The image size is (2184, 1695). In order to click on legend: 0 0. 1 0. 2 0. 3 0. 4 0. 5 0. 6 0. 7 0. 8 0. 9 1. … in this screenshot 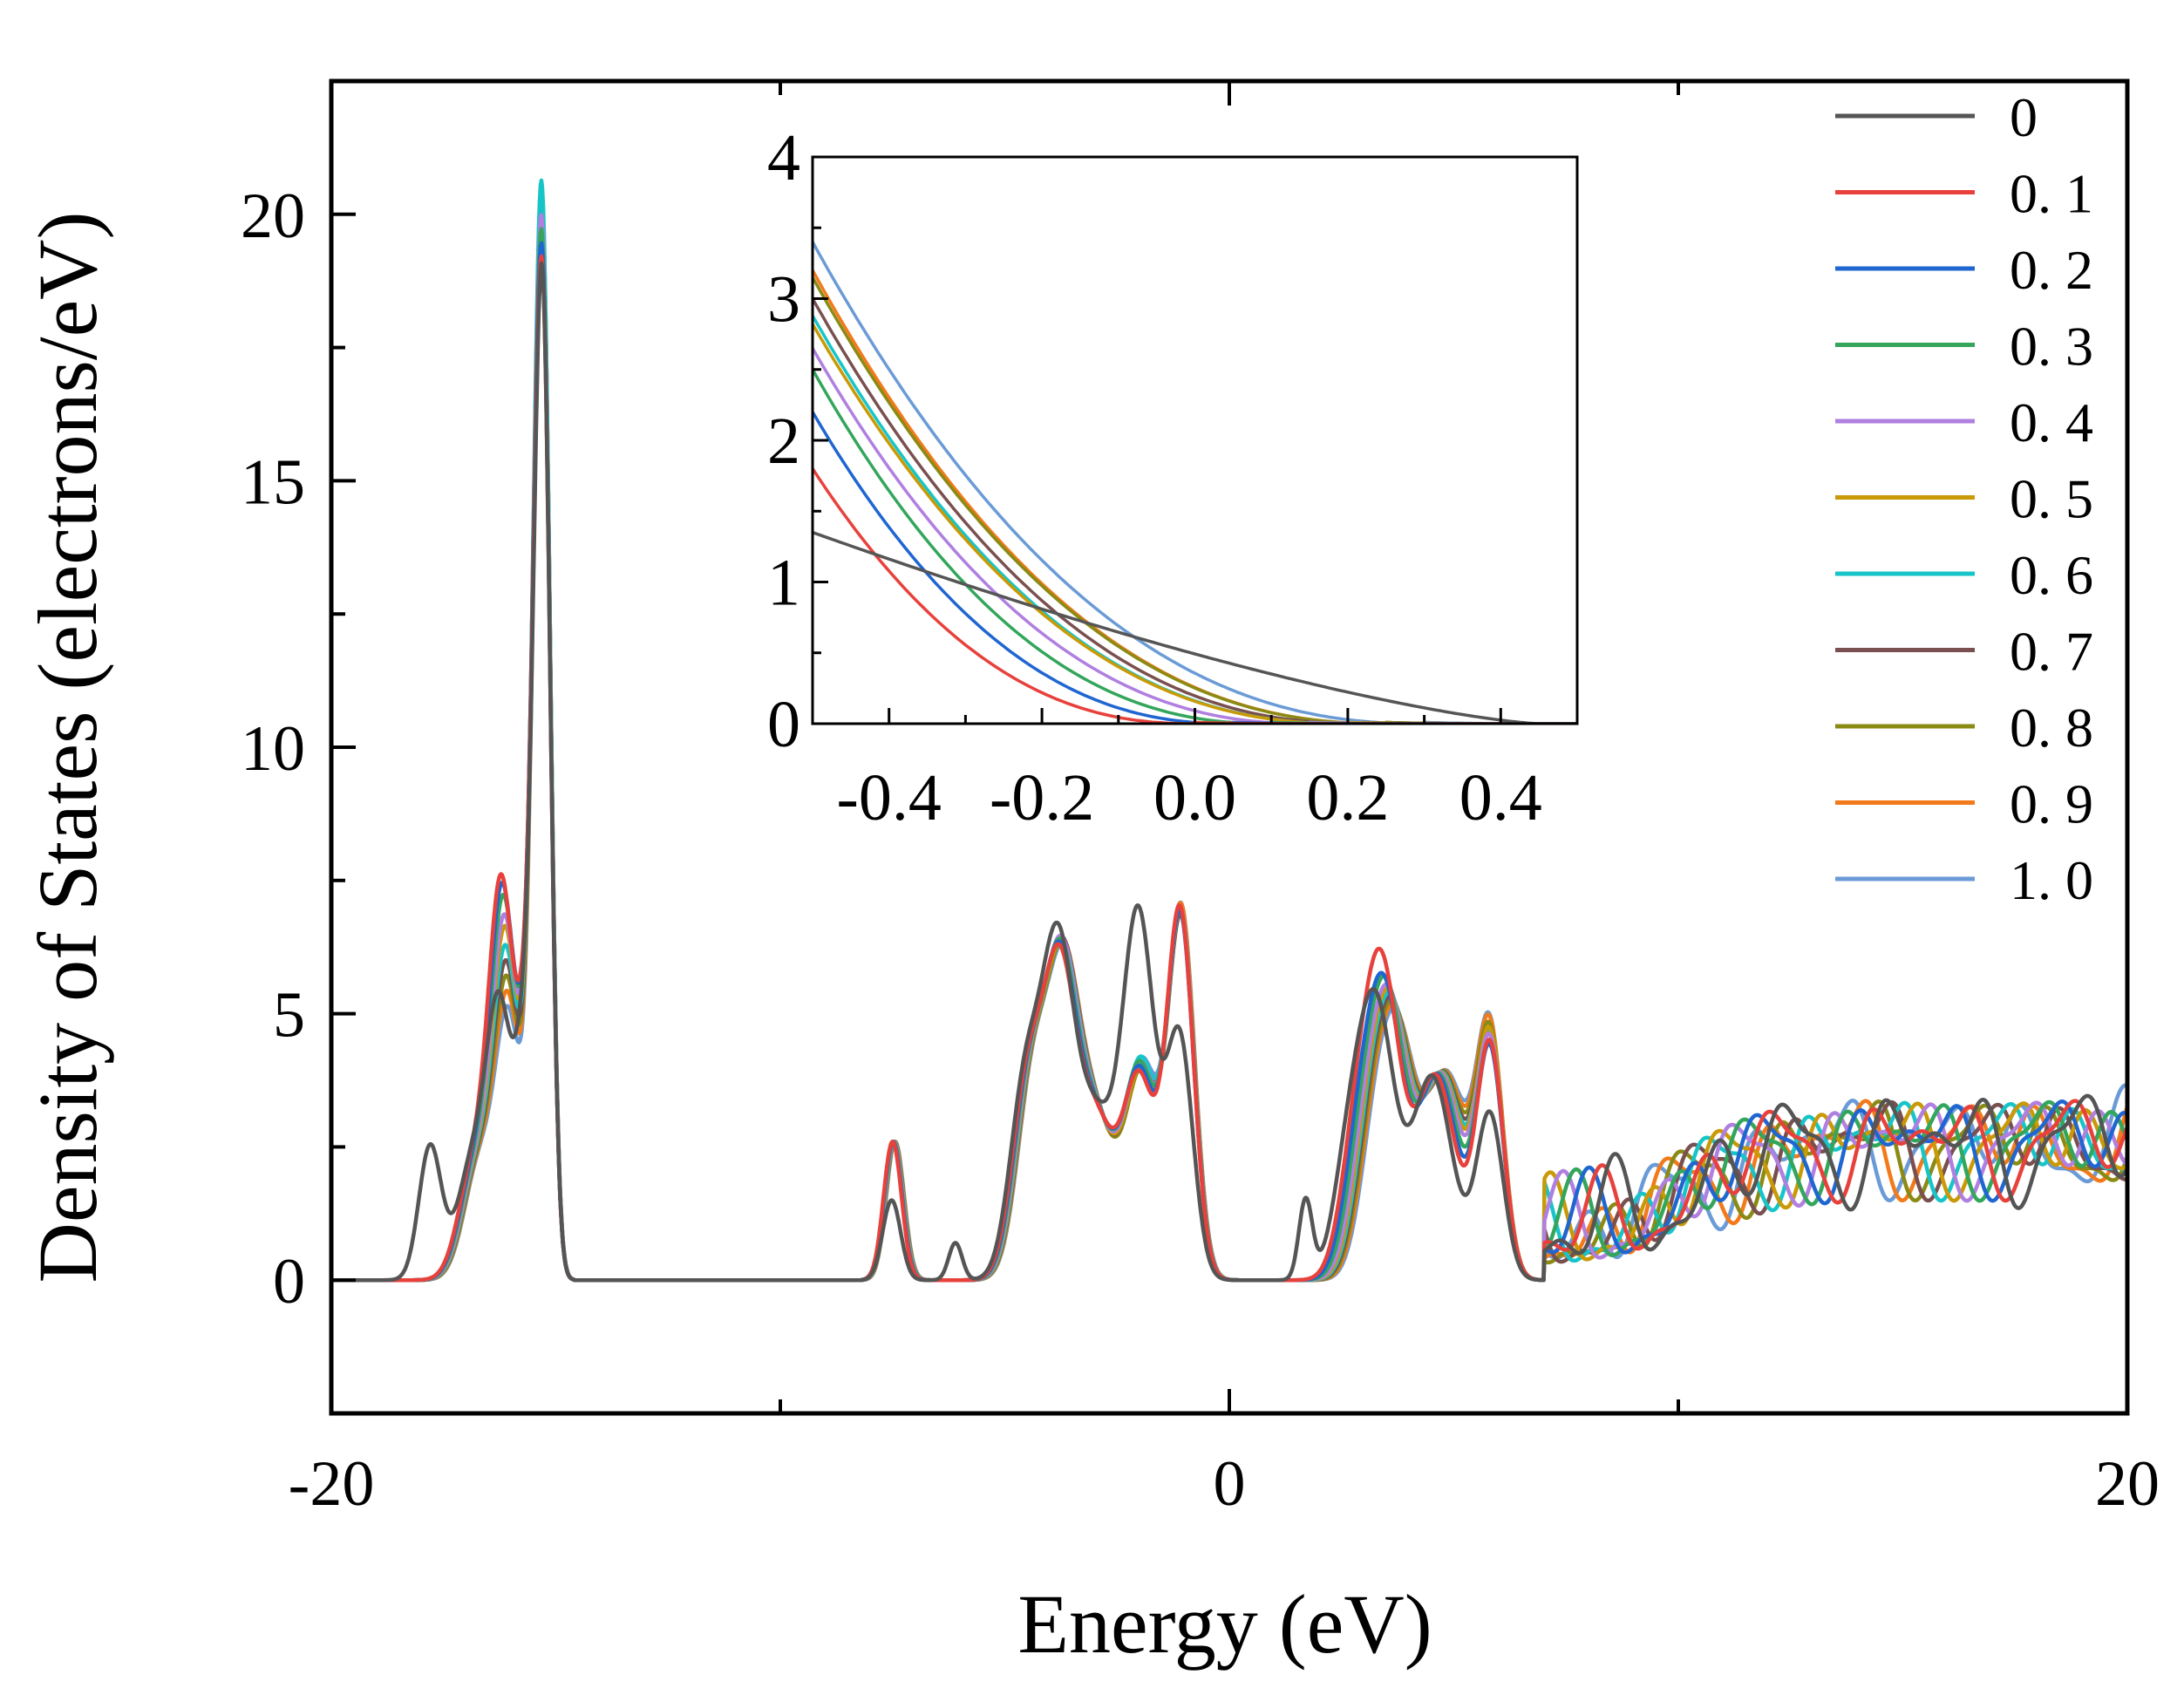, I will do `click(1964, 499)`.